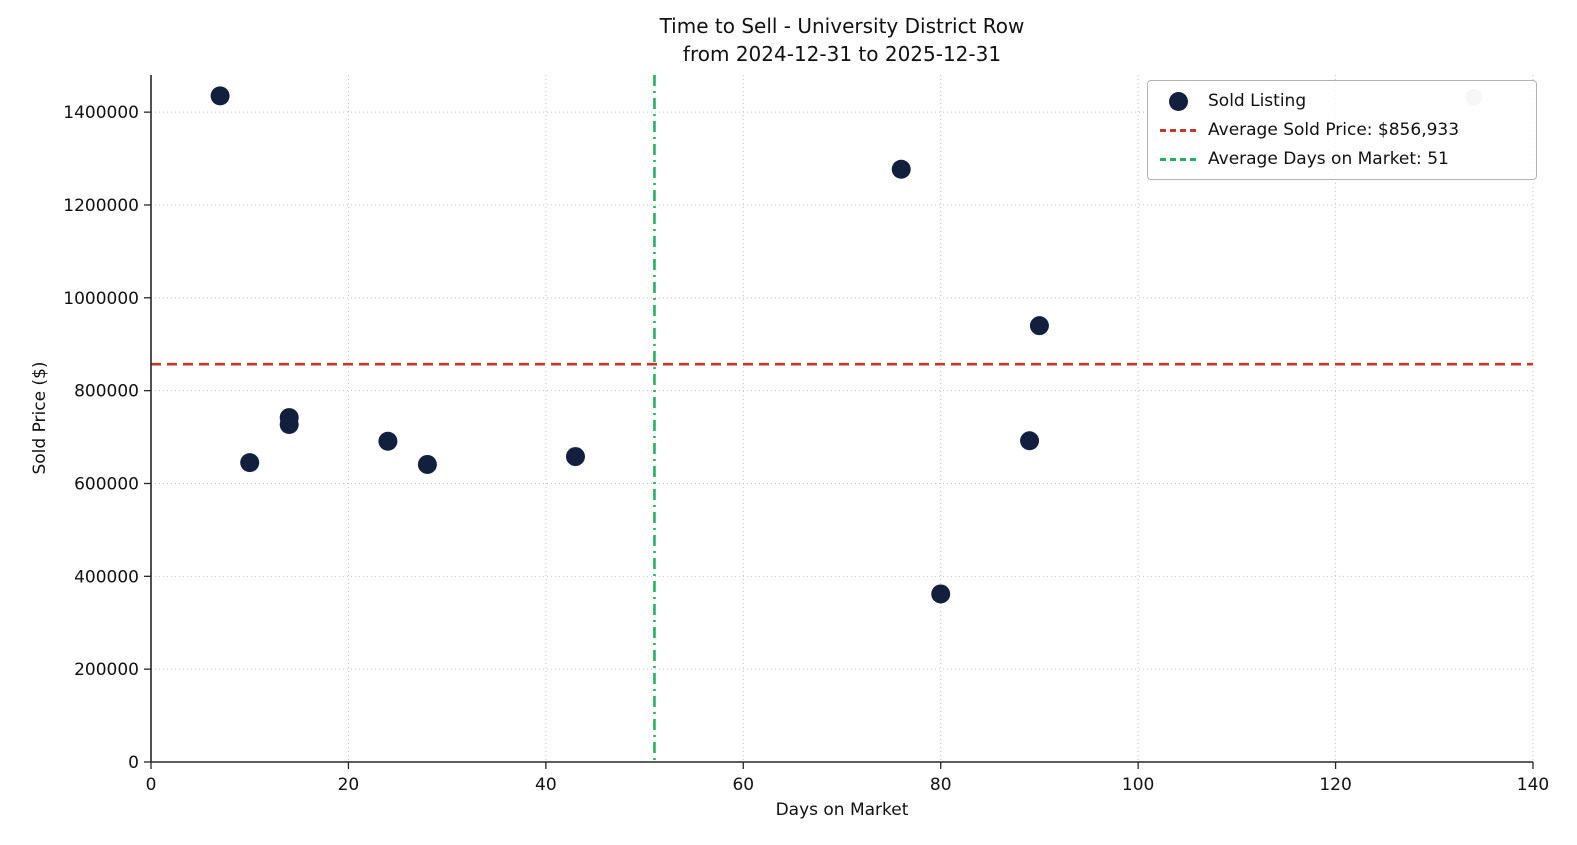 The width and height of the screenshot is (1577, 845). What do you see at coordinates (106, 392) in the screenshot?
I see `svg-text: 800000` at bounding box center [106, 392].